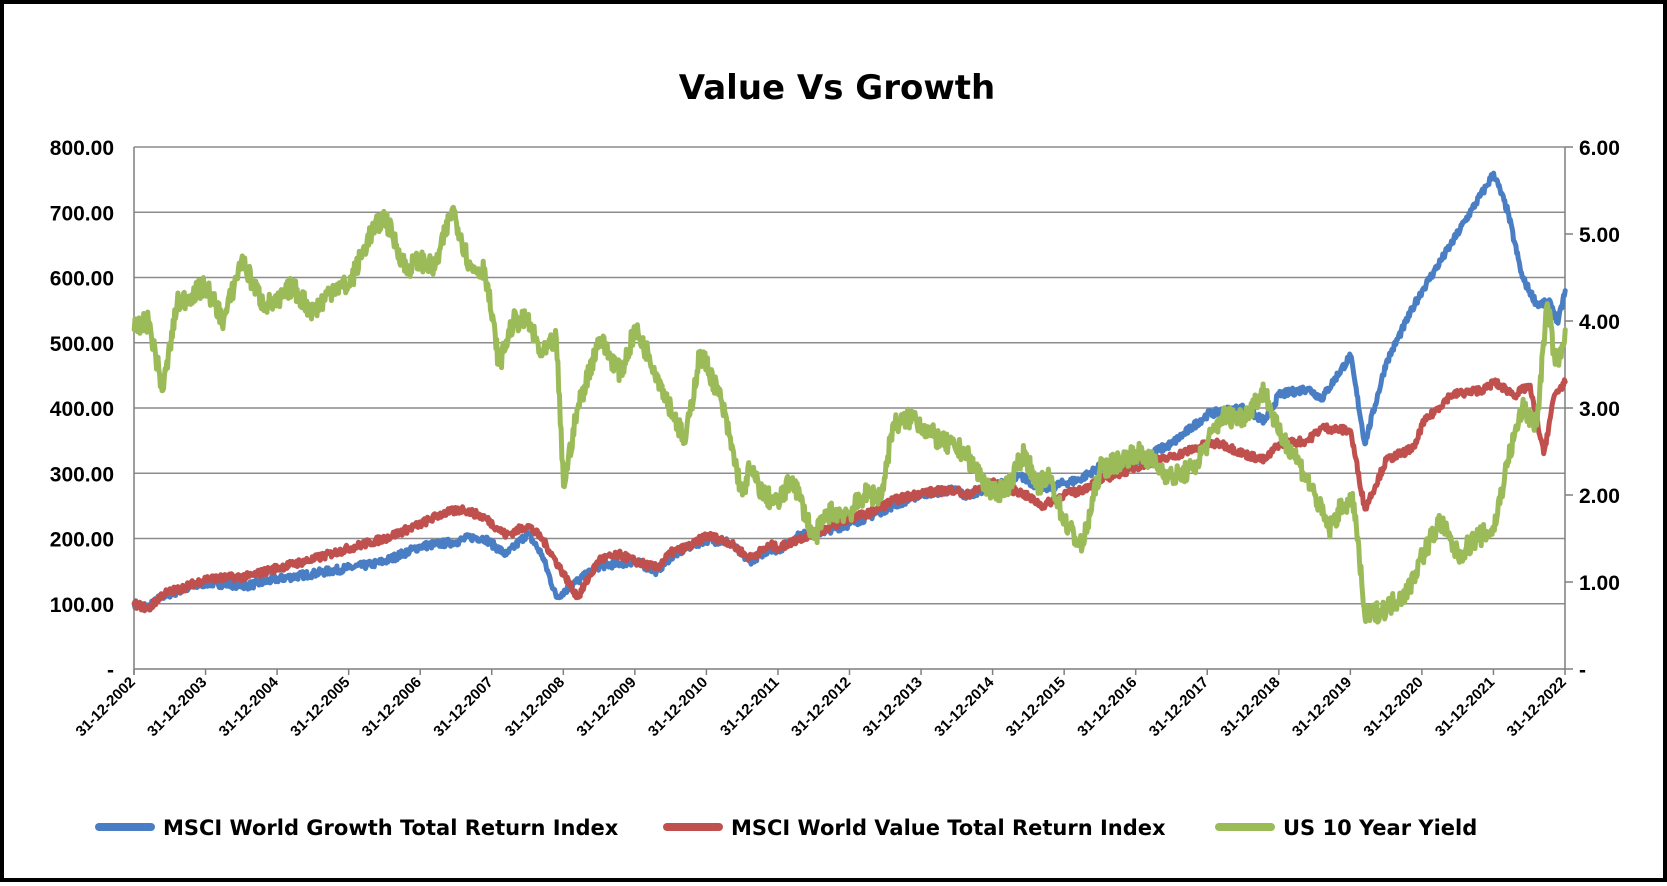  What do you see at coordinates (82, 213) in the screenshot?
I see `y-left-tick-label: 700.00` at bounding box center [82, 213].